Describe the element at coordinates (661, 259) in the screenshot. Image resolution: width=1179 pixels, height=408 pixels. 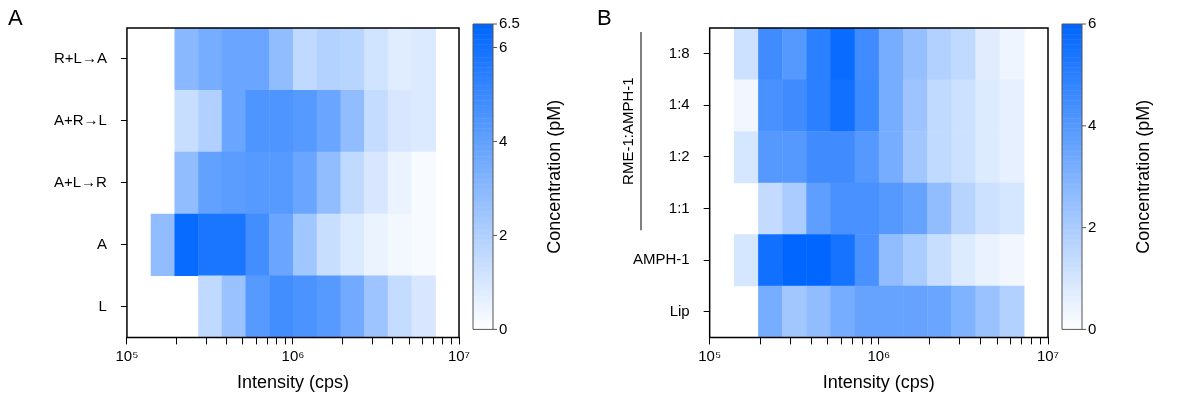
I see `y-tick-label: AMPH-1` at that location.